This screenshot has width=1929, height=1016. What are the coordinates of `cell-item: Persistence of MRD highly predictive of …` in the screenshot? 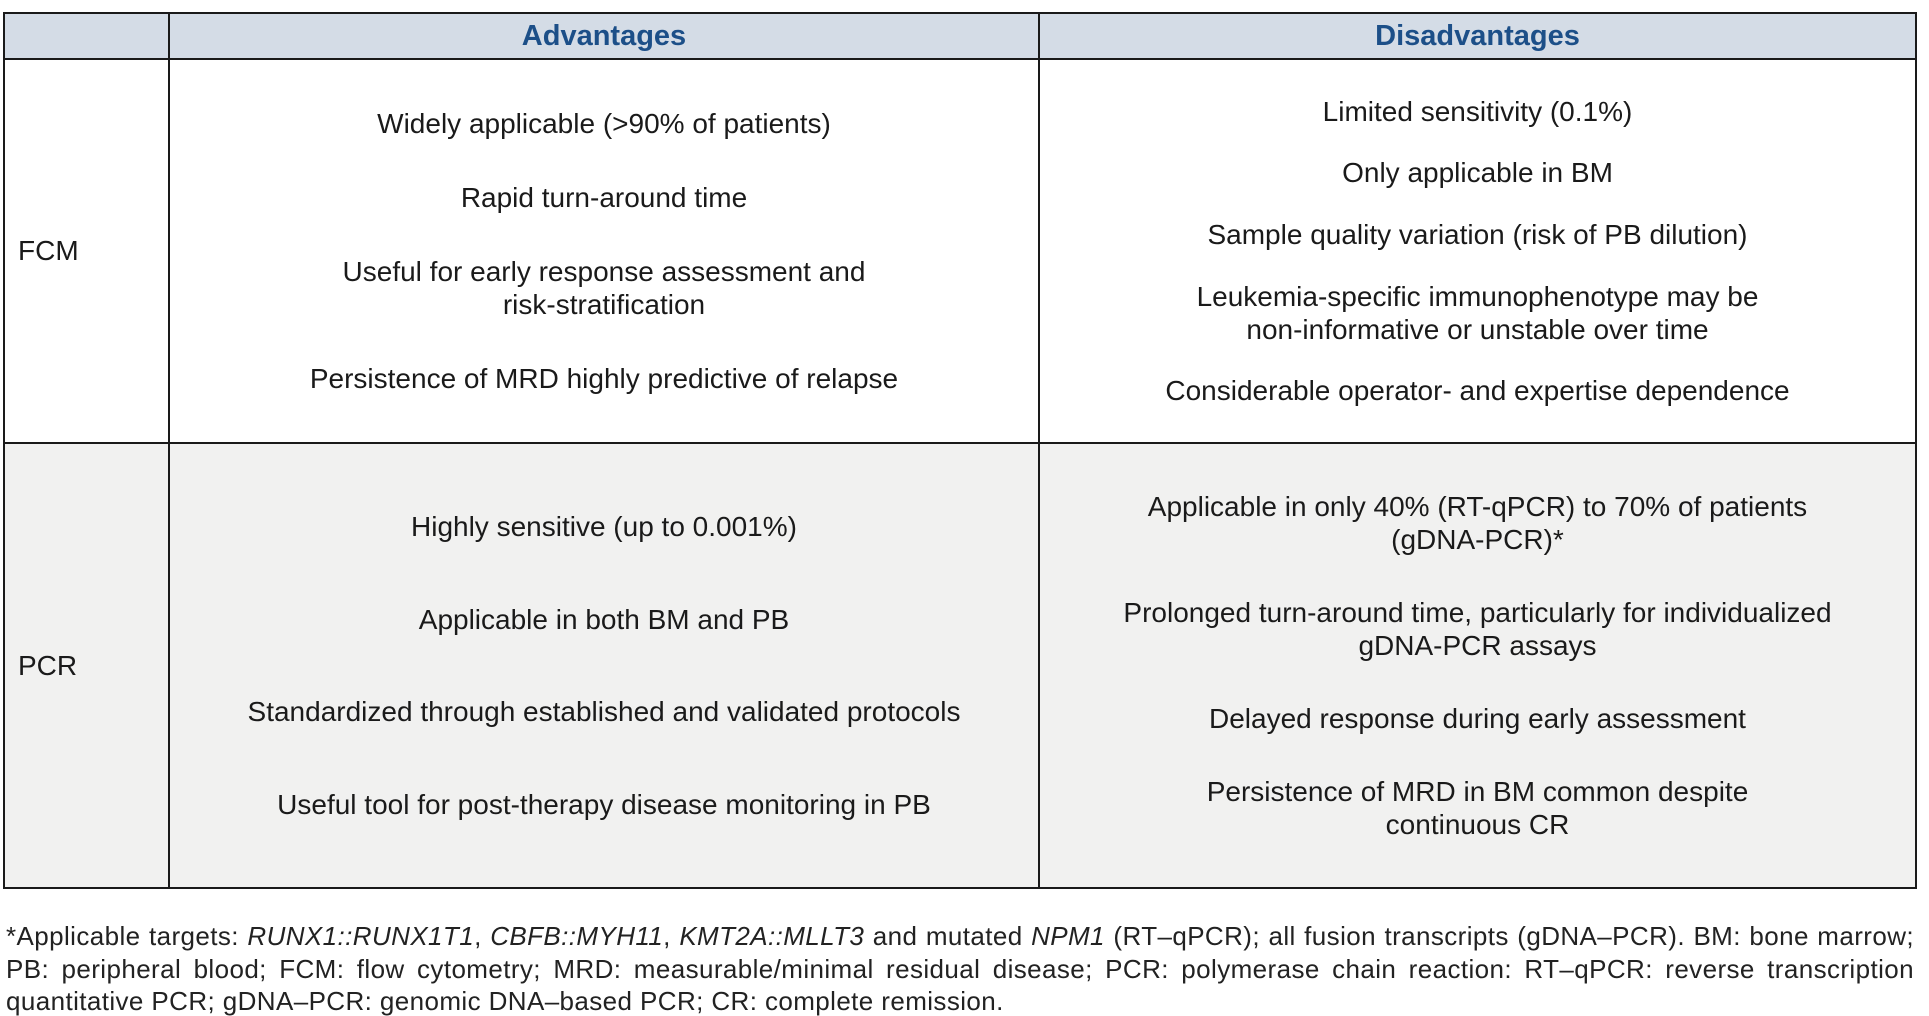 It's located at (604, 378).